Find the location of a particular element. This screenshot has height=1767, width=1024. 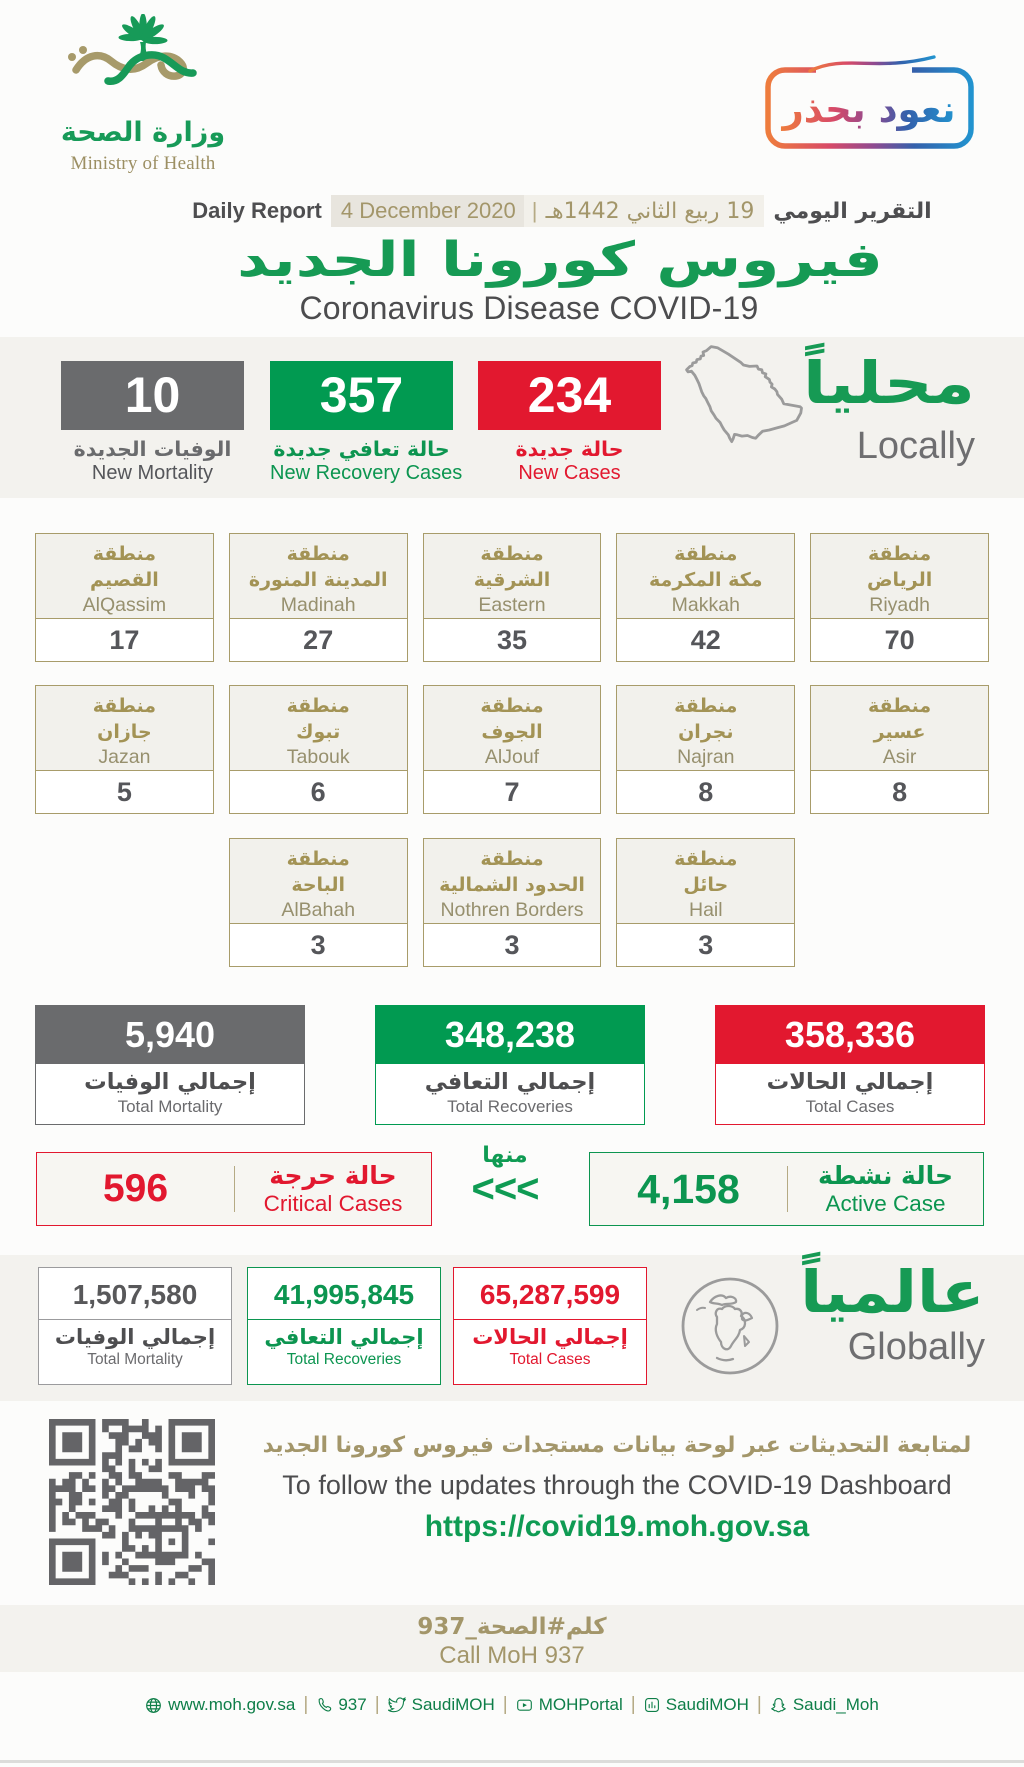

dashboard-url: https://covid19.moh.gov.sa is located at coordinates (617, 1526).